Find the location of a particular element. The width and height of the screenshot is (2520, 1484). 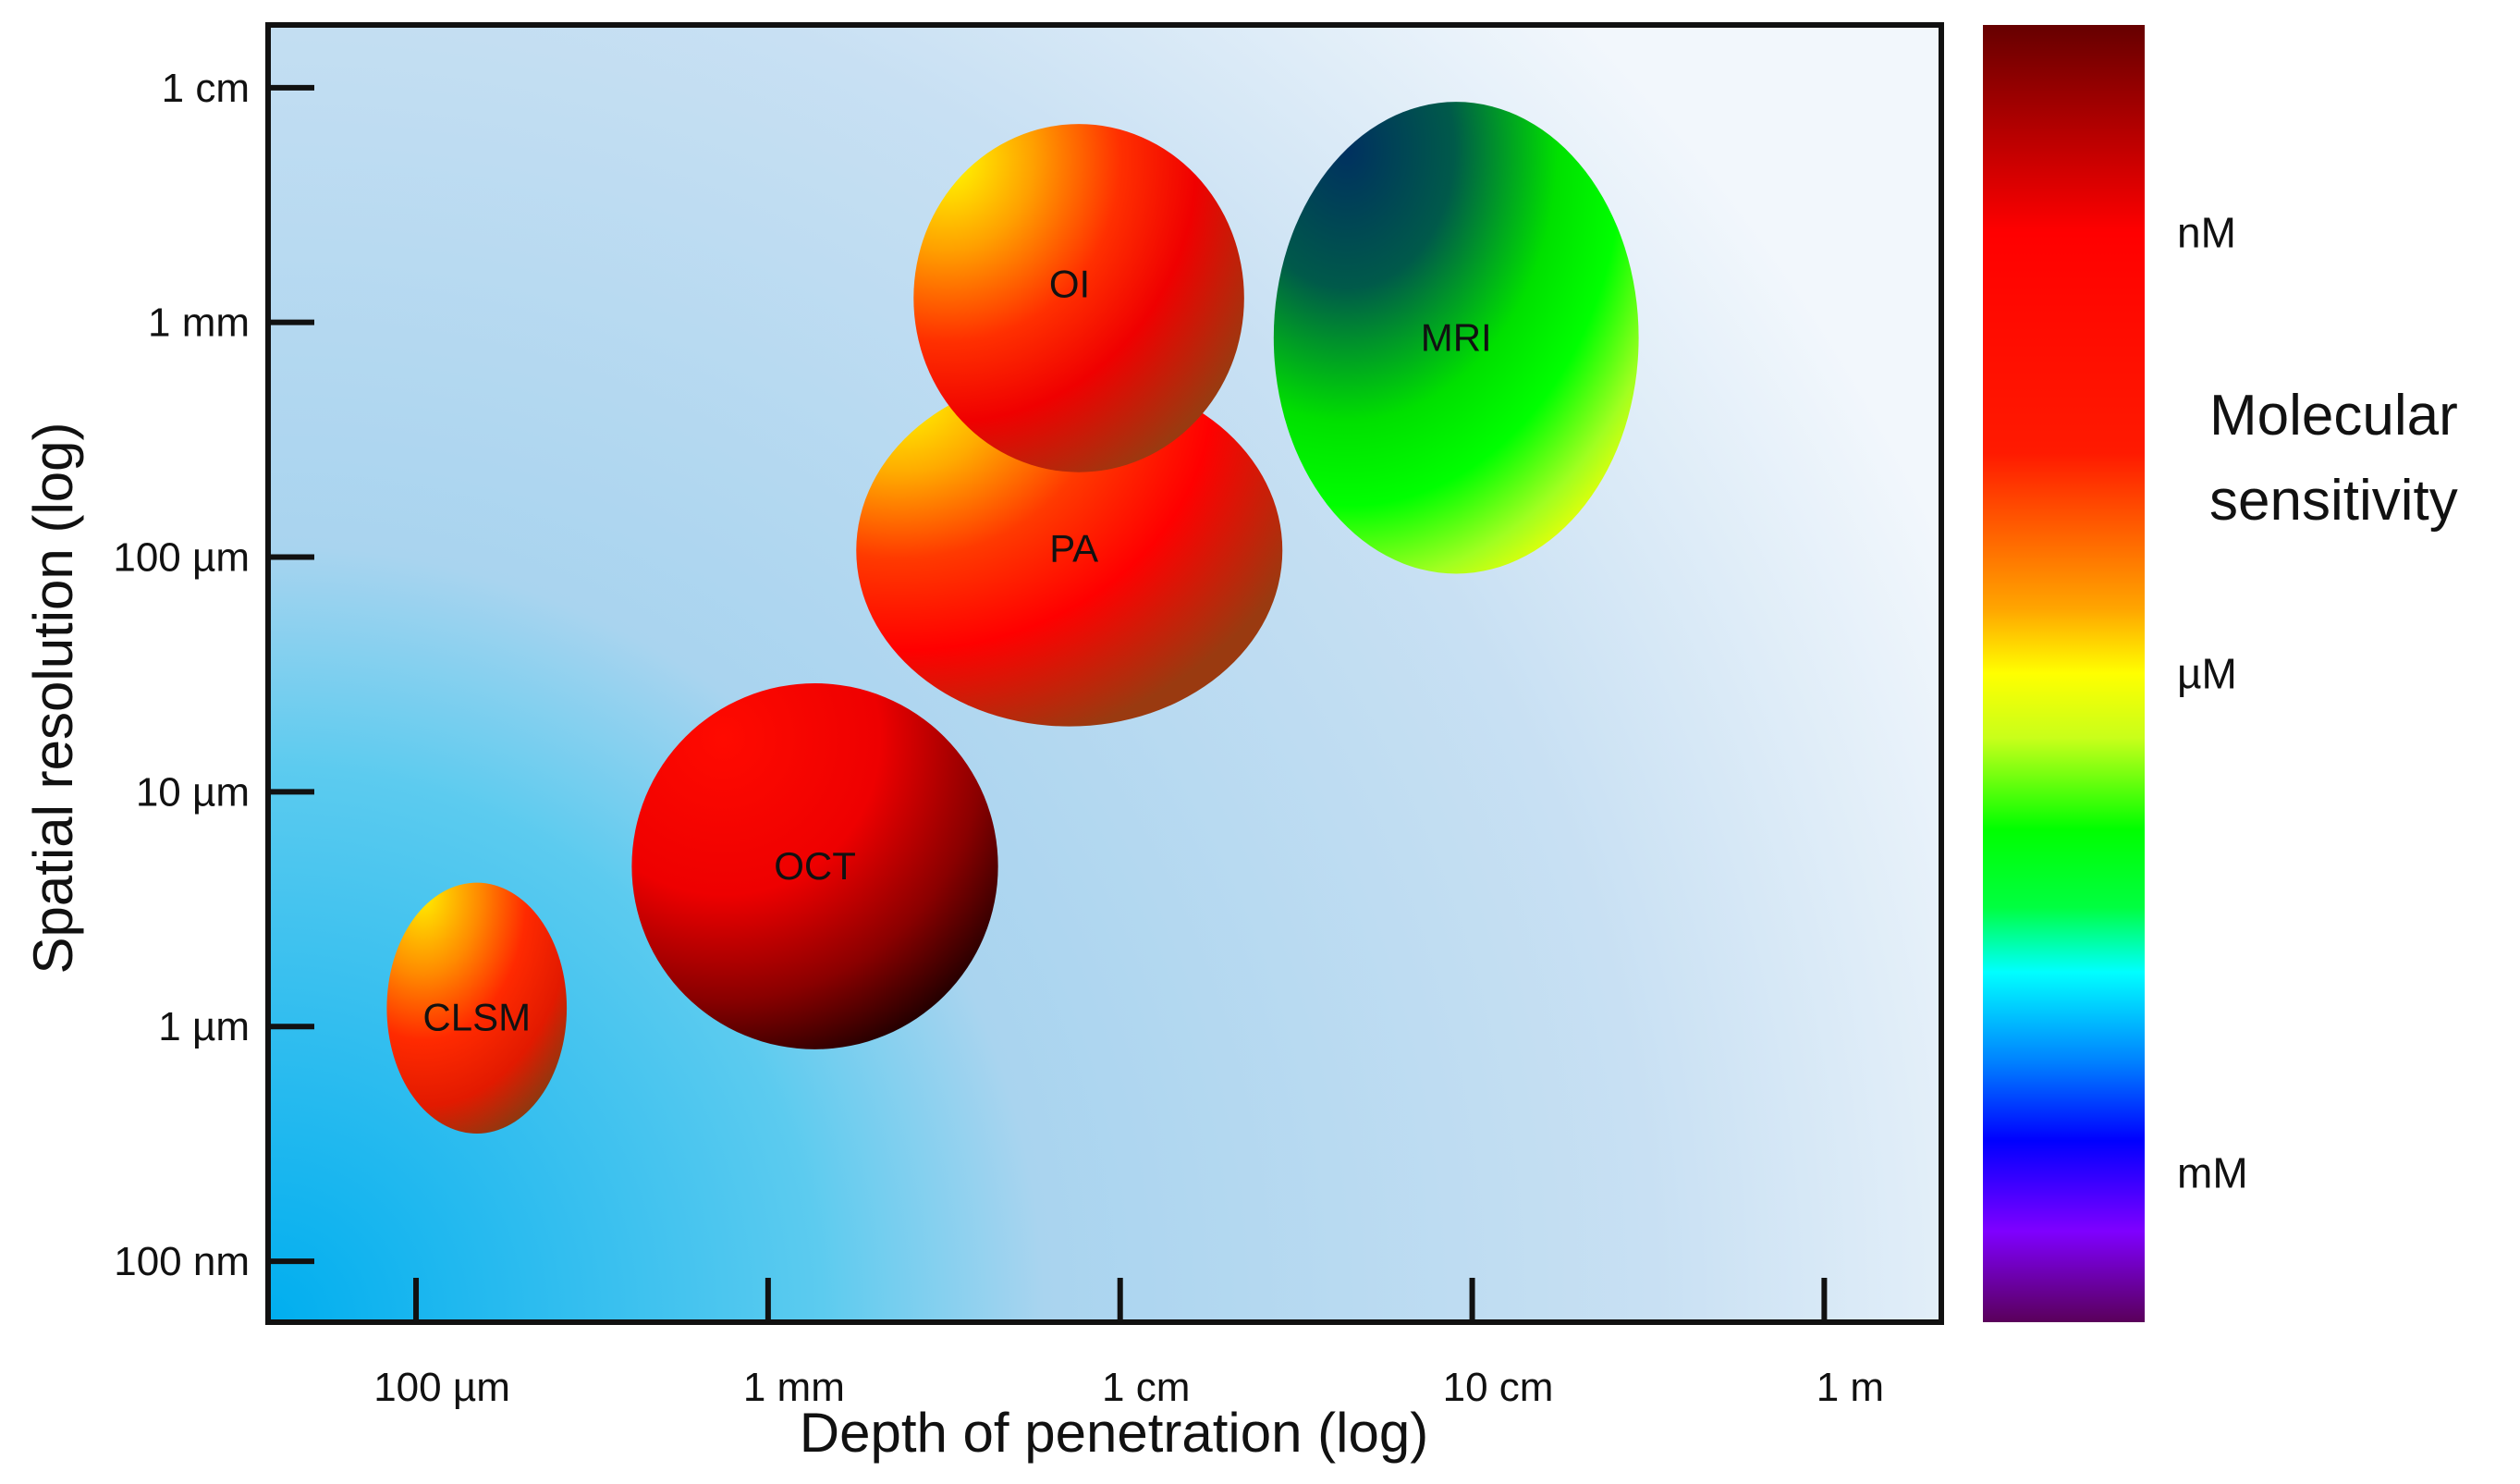

blob-mri is located at coordinates (1456, 338).